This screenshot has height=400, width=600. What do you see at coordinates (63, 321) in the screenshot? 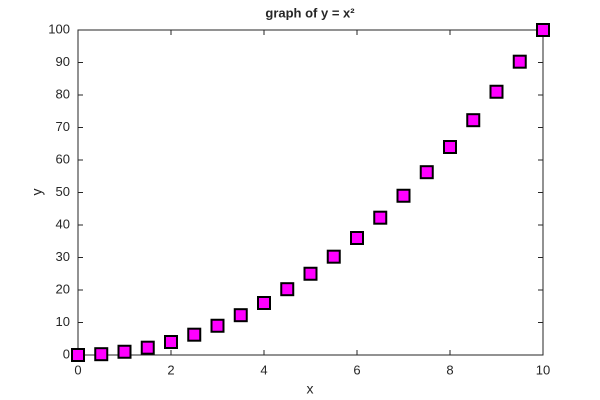
I see `y-tick-label: 10` at bounding box center [63, 321].